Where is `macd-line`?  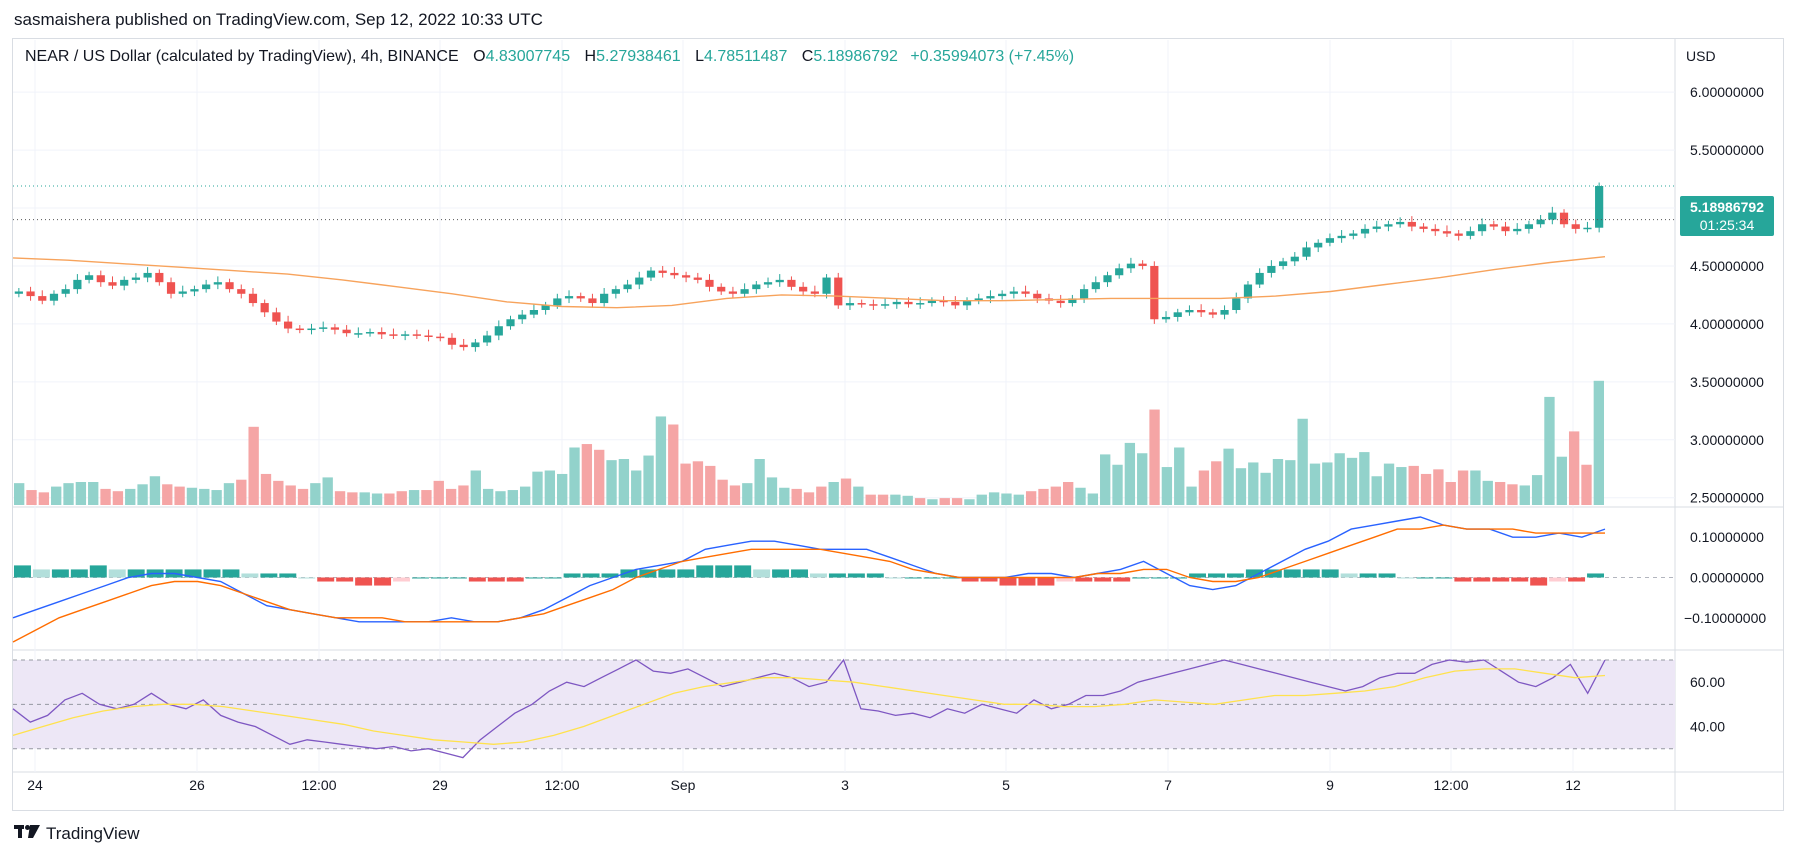
macd-line is located at coordinates (809, 569).